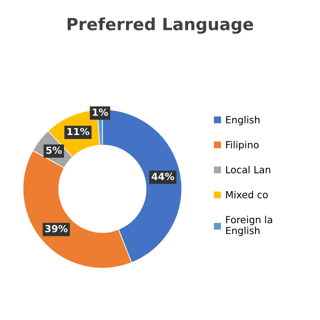  I want to click on chart-title: Preferred Language, so click(161, 25).